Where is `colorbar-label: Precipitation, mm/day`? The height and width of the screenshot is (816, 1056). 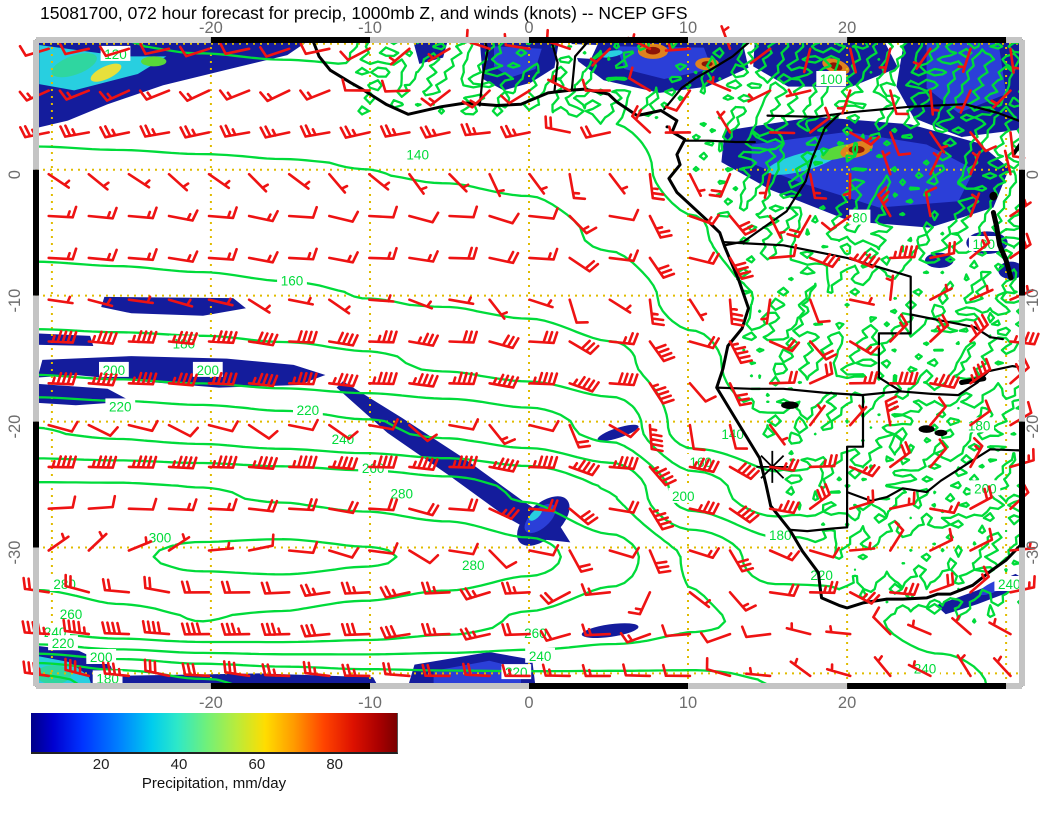
colorbar-label: Precipitation, mm/day is located at coordinates (214, 783).